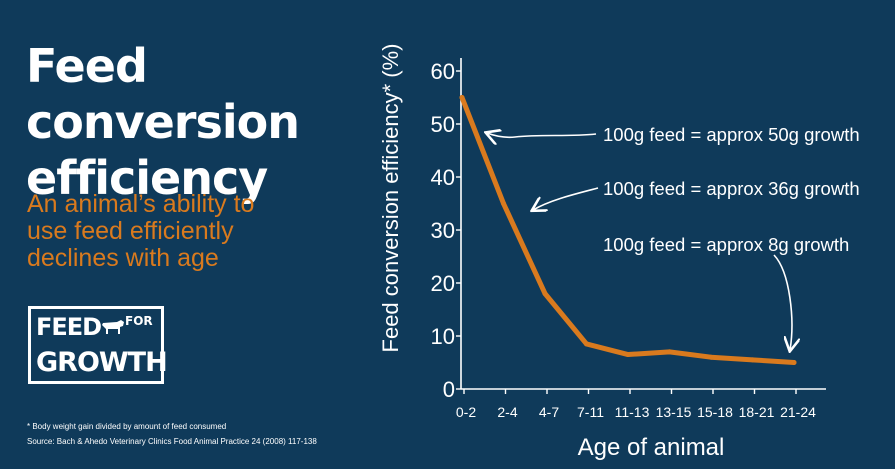  What do you see at coordinates (798, 412) in the screenshot?
I see `x-tick-label: 21-24` at bounding box center [798, 412].